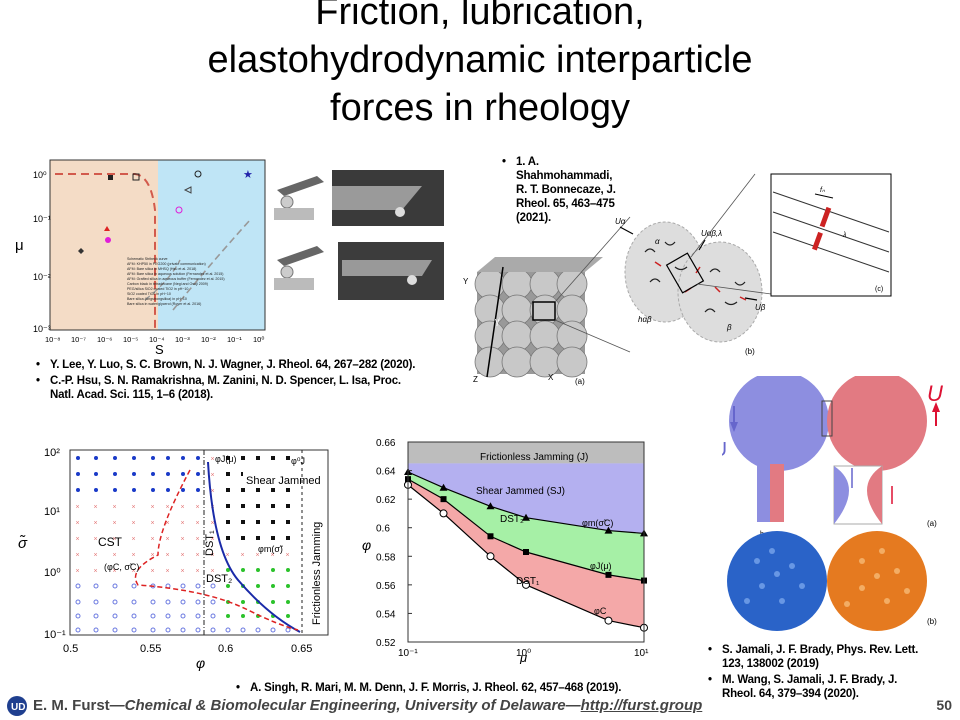 This screenshot has height=720, width=960. What do you see at coordinates (386, 643) in the screenshot?
I see `ytick-label-0: 0.52` at bounding box center [386, 643].